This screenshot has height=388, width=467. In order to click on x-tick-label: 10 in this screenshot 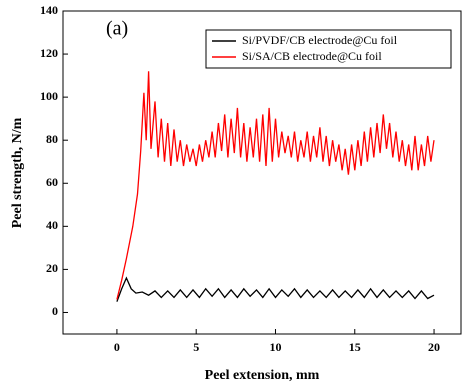, I will do `click(275, 347)`.